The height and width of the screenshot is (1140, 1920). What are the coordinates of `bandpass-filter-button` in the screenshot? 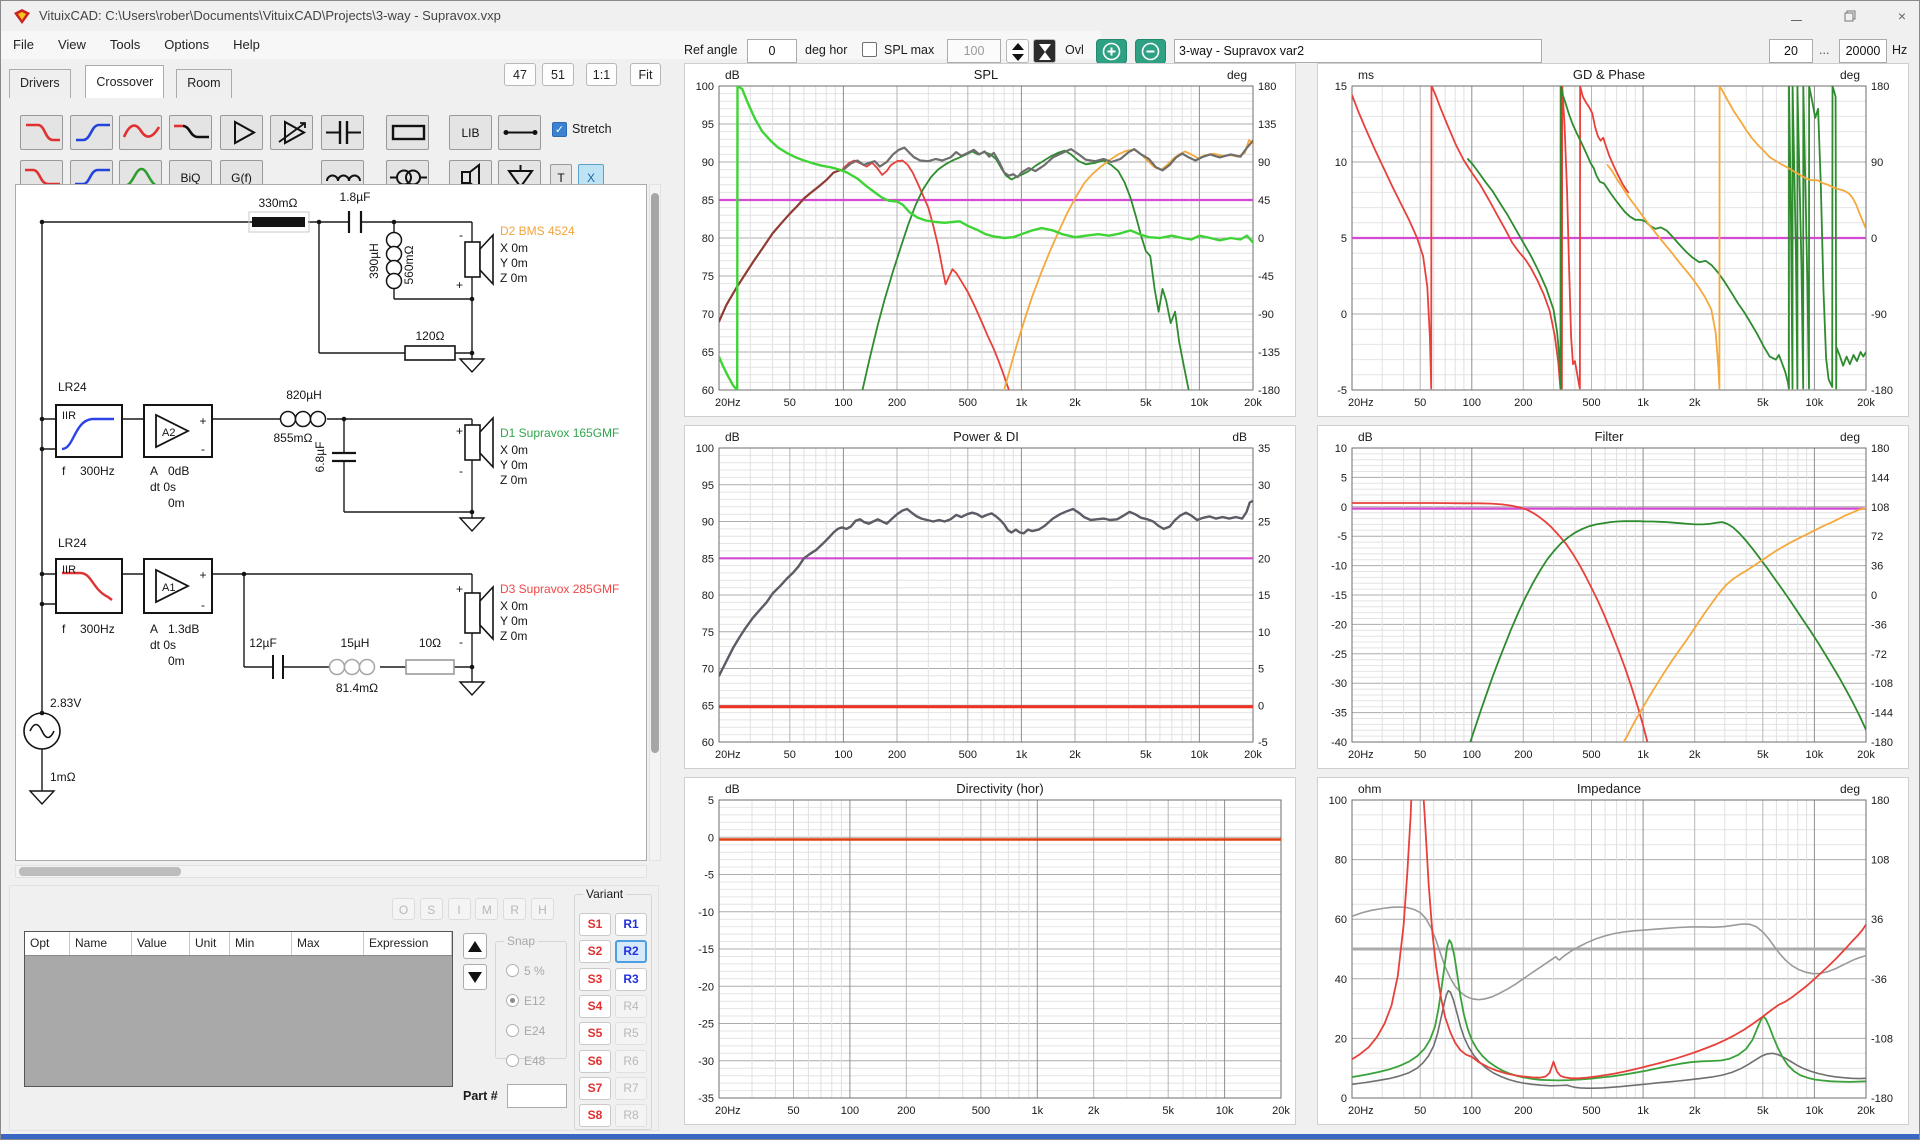 It's located at (140, 132).